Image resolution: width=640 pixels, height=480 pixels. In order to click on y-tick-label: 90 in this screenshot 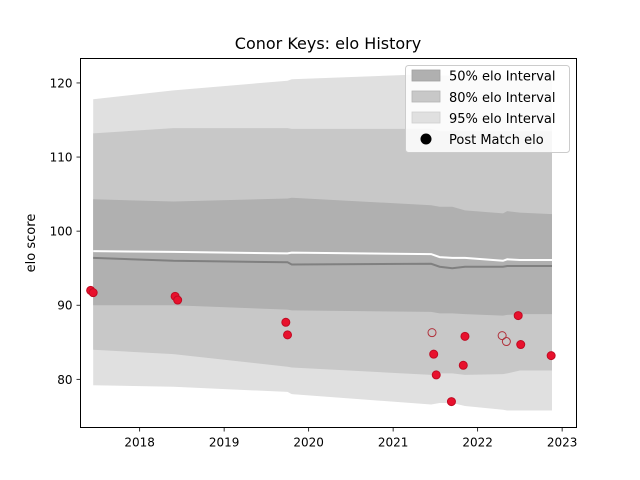, I will do `click(64, 306)`.